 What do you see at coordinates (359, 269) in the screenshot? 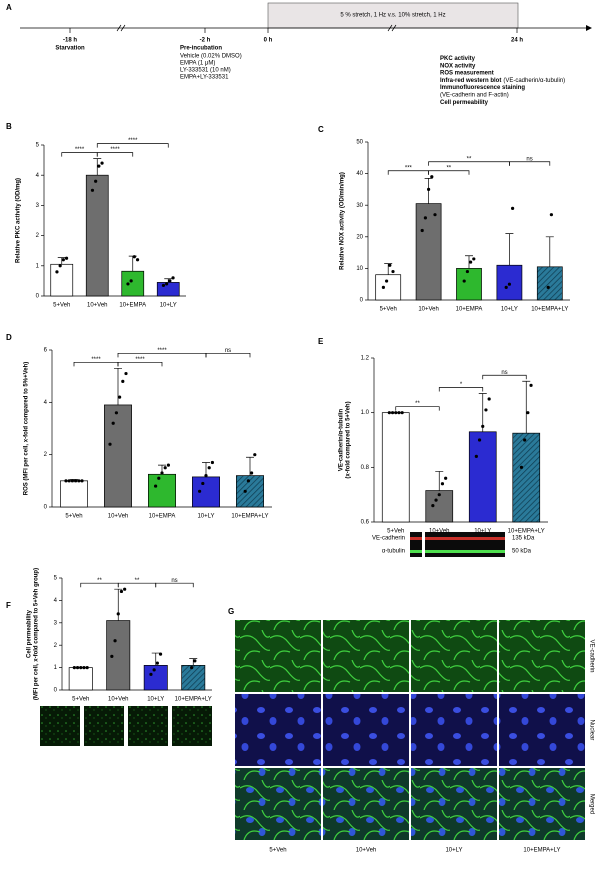
I see `y-tick-label: 10` at bounding box center [359, 269].